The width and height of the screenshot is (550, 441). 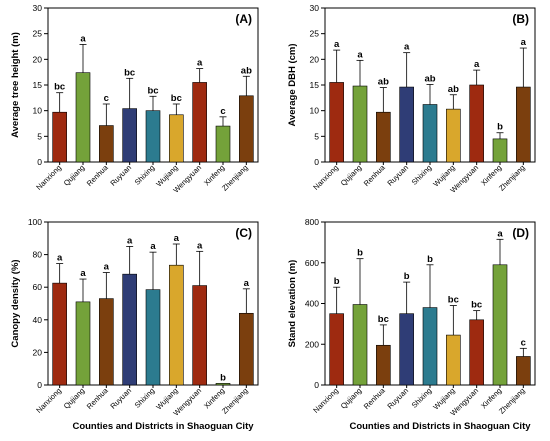 I want to click on y-tick-label: 800, so click(x=312, y=222).